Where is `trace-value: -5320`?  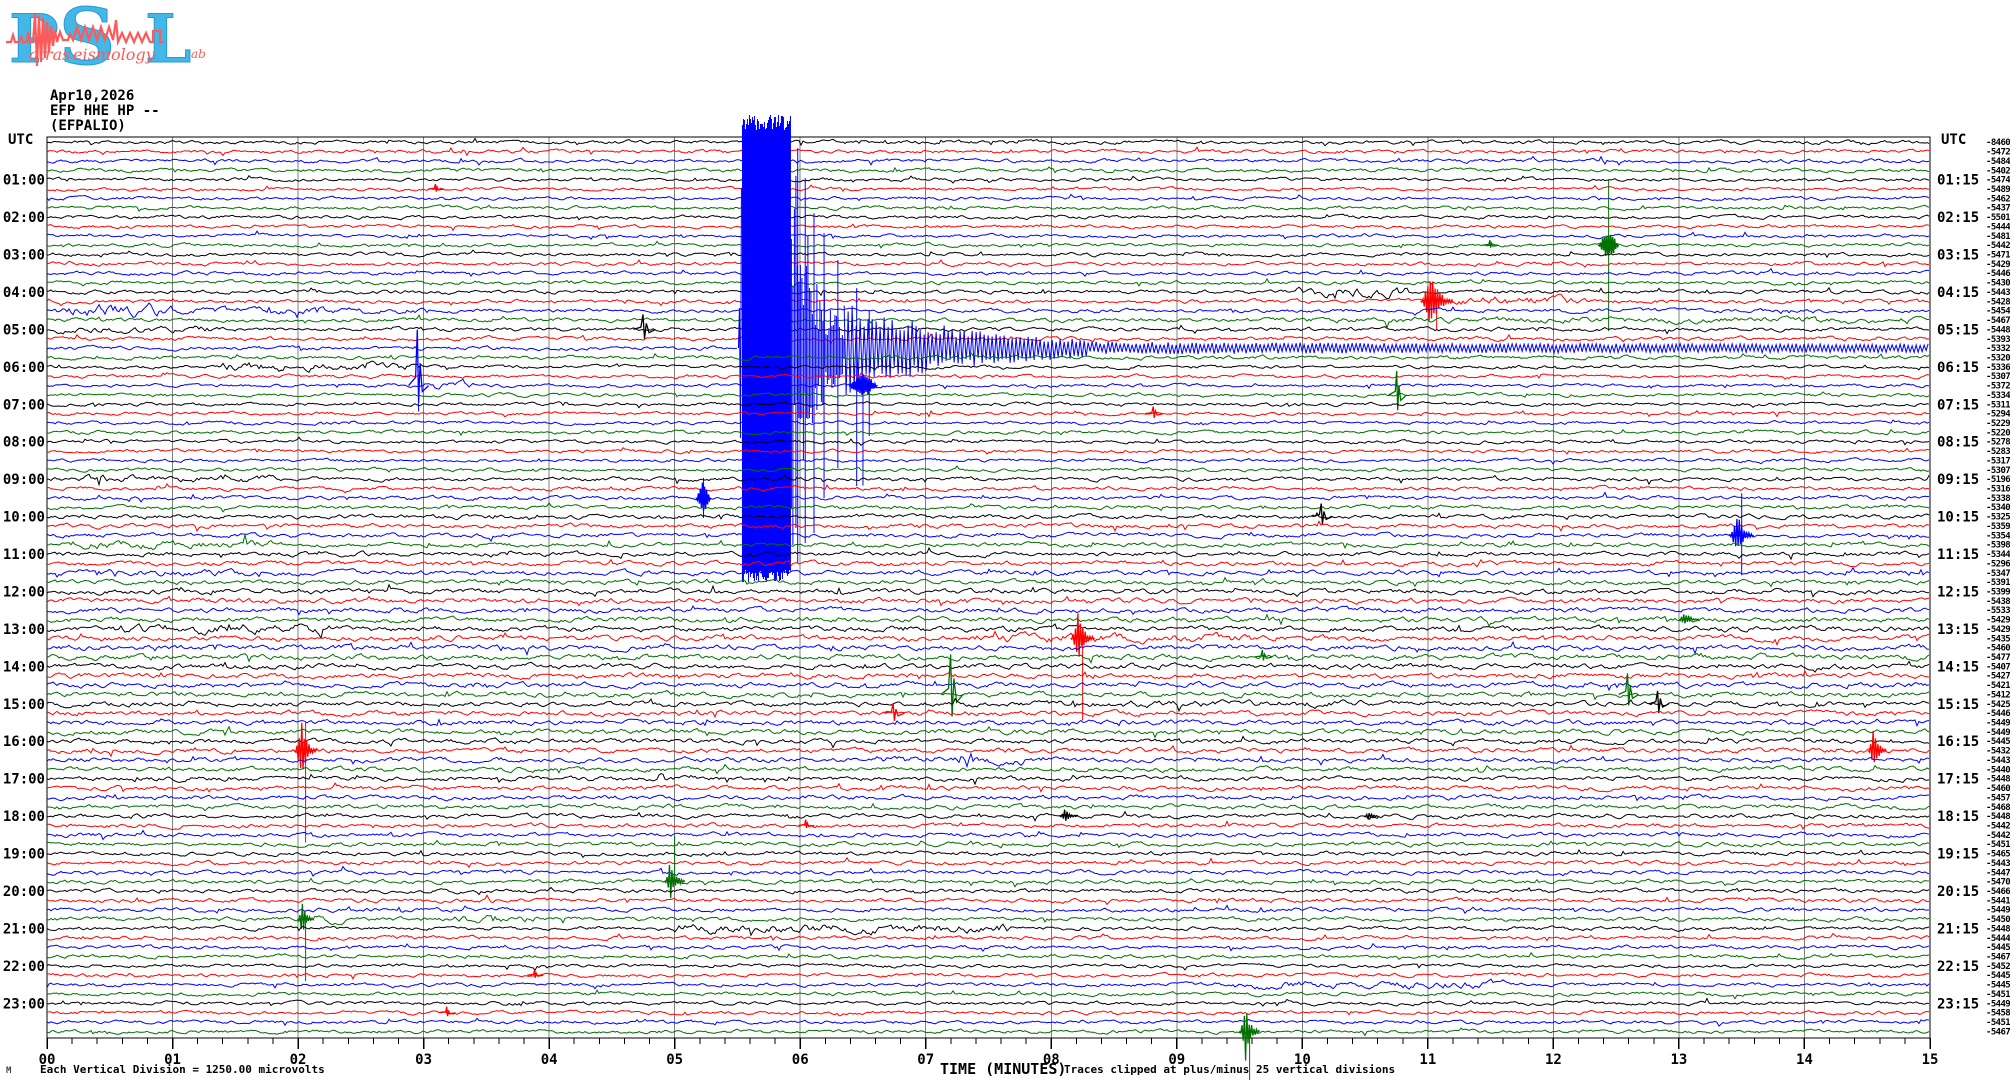 trace-value: -5320 is located at coordinates (1998, 358).